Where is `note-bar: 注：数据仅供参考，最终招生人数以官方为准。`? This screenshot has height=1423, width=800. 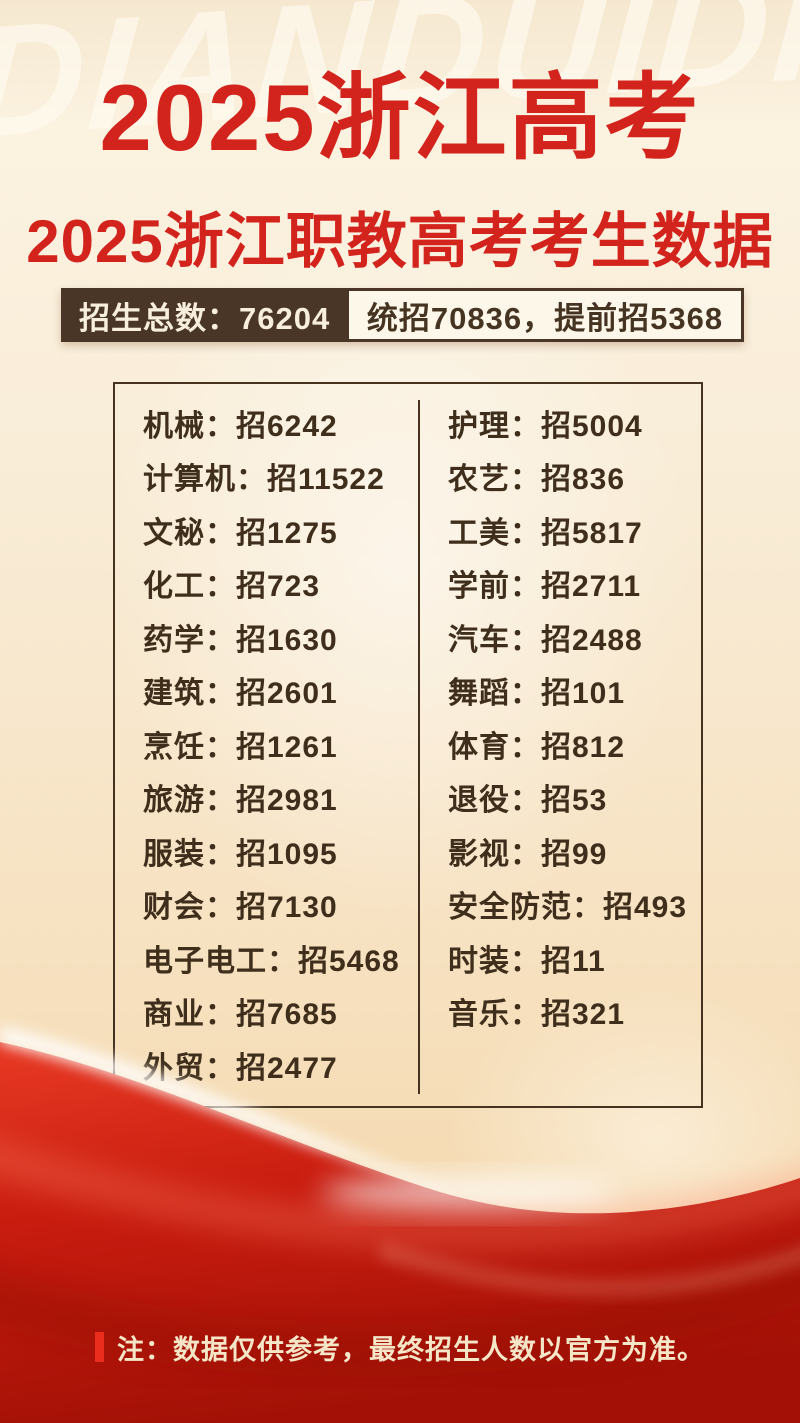
note-bar: 注：数据仅供参考，最终招生人数以官方为准。 is located at coordinates (400, 1347).